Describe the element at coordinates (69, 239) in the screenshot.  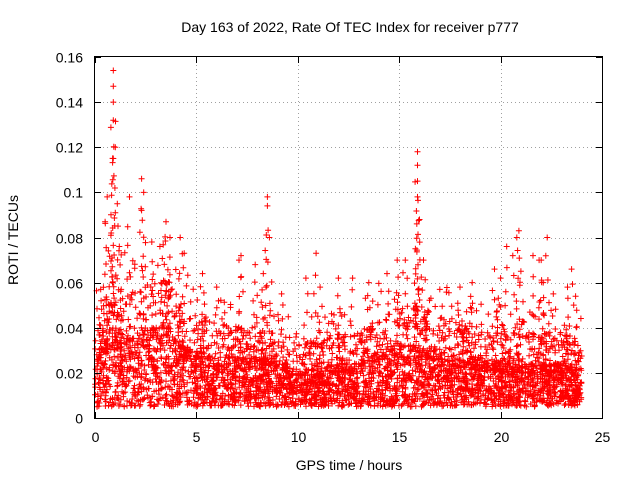
I see `y-tick-label: 0.08` at that location.